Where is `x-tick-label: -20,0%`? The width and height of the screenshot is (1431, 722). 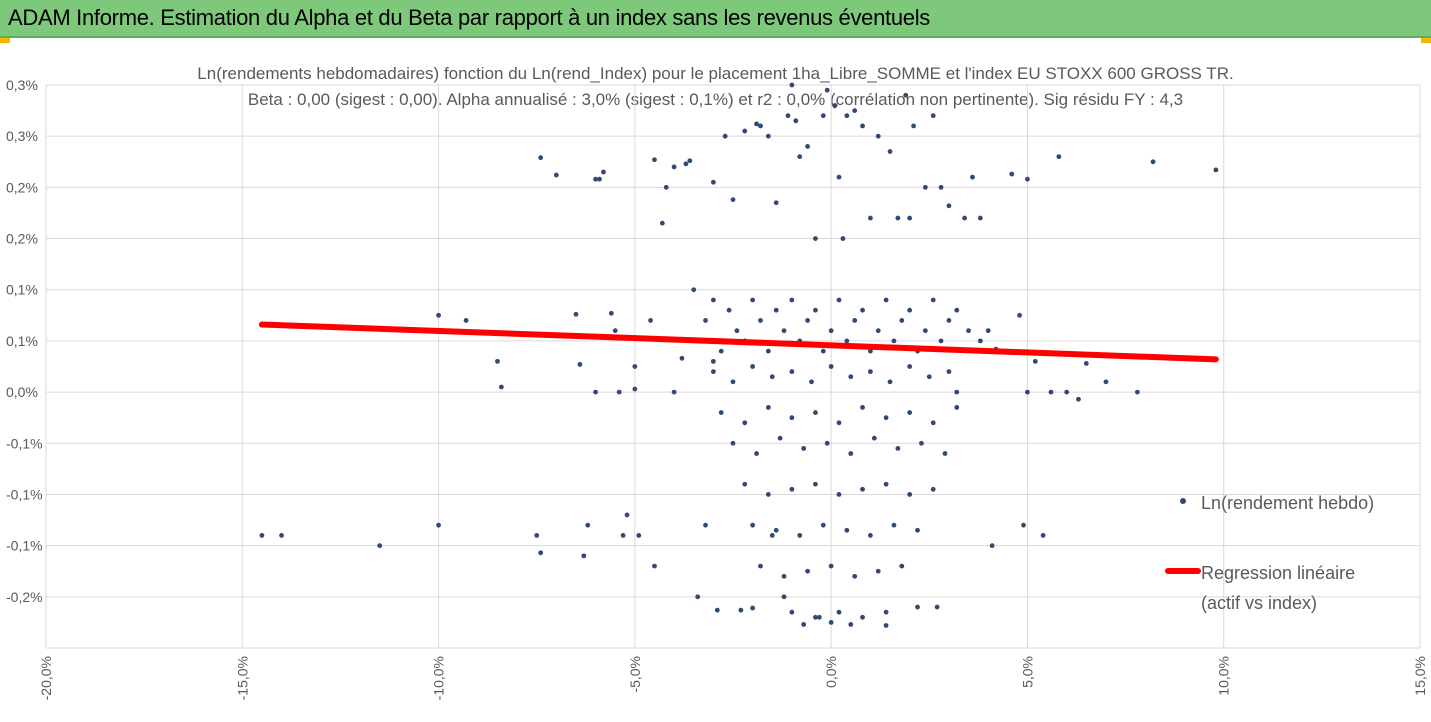
x-tick-label: -20,0% is located at coordinates (46, 678).